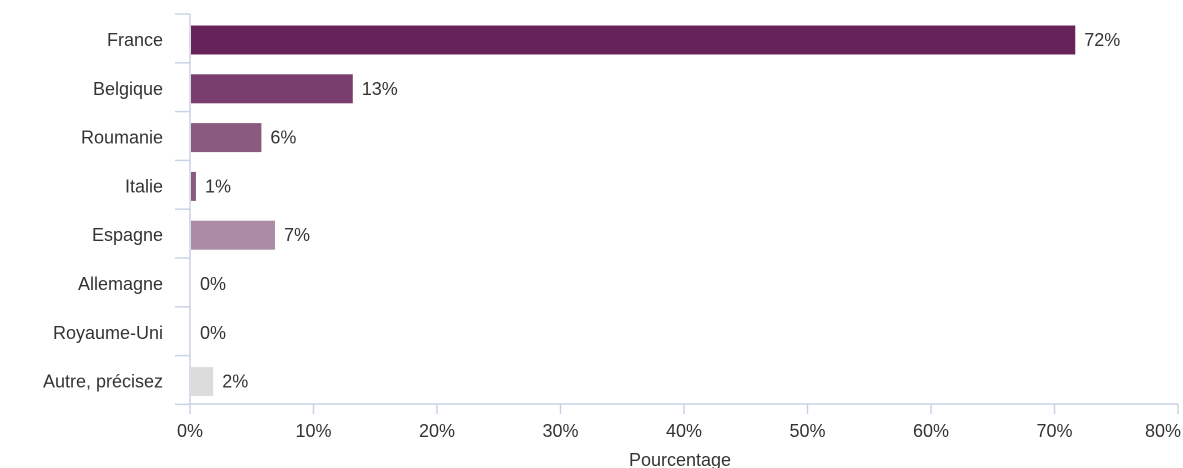 This screenshot has height=468, width=1183. What do you see at coordinates (202, 382) in the screenshot?
I see `bar-autre-precisez` at bounding box center [202, 382].